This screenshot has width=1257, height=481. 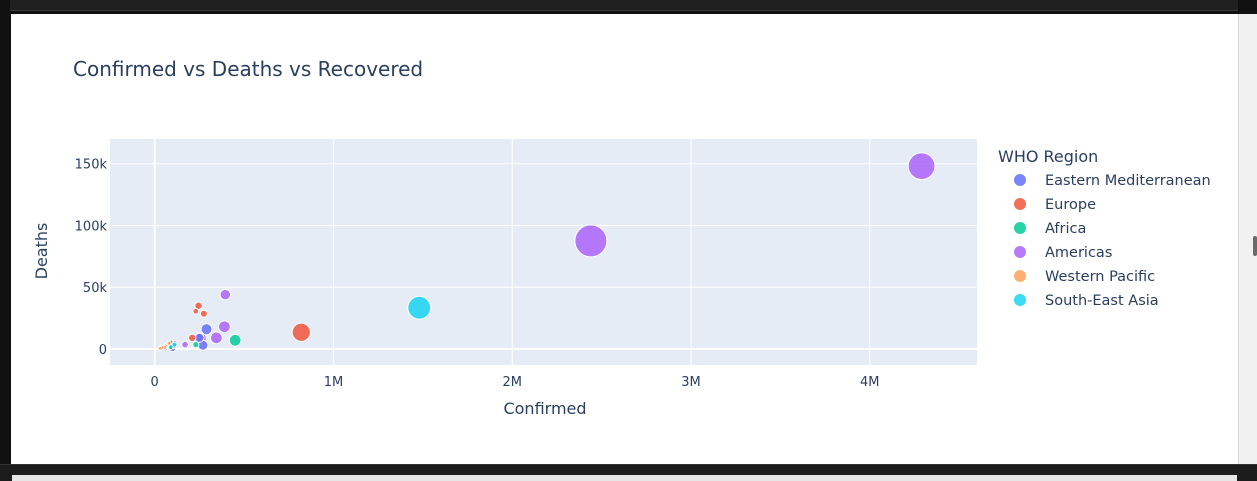 What do you see at coordinates (624, 5) in the screenshot?
I see `browser-top-strip` at bounding box center [624, 5].